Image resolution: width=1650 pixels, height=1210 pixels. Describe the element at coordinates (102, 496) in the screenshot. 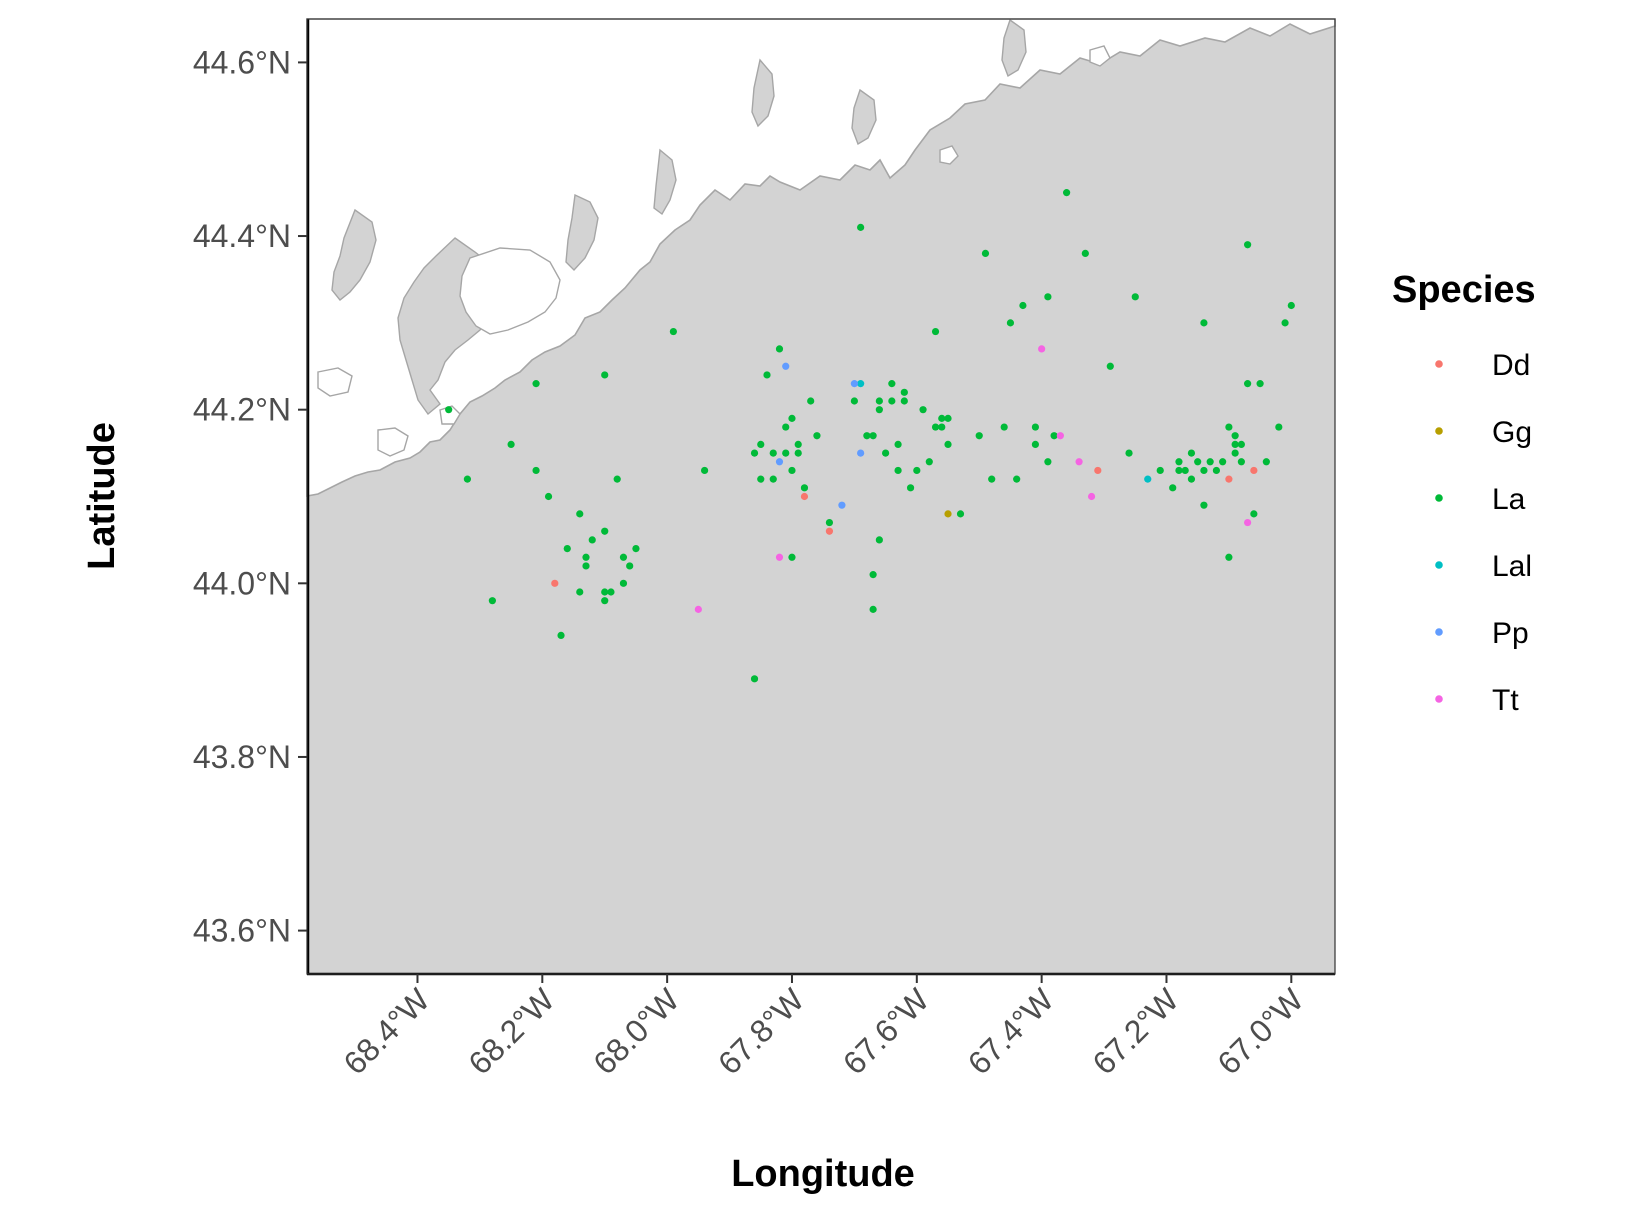

I see `y-axis-title: Latitude` at that location.